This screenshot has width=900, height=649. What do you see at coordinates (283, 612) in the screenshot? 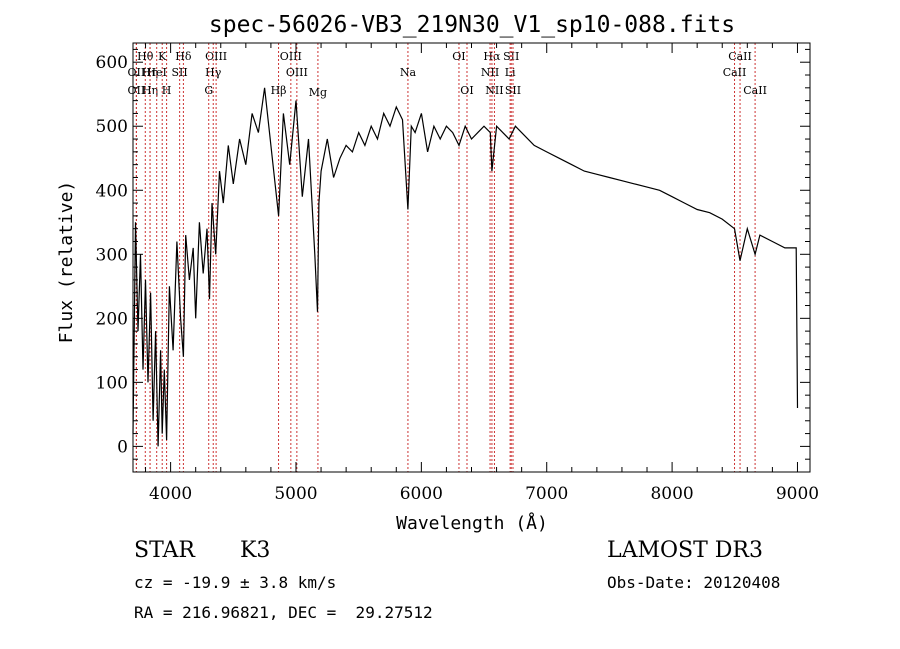
I see `coordinates-readout: RA = 216.96821, DEC = 29.27512` at bounding box center [283, 612].